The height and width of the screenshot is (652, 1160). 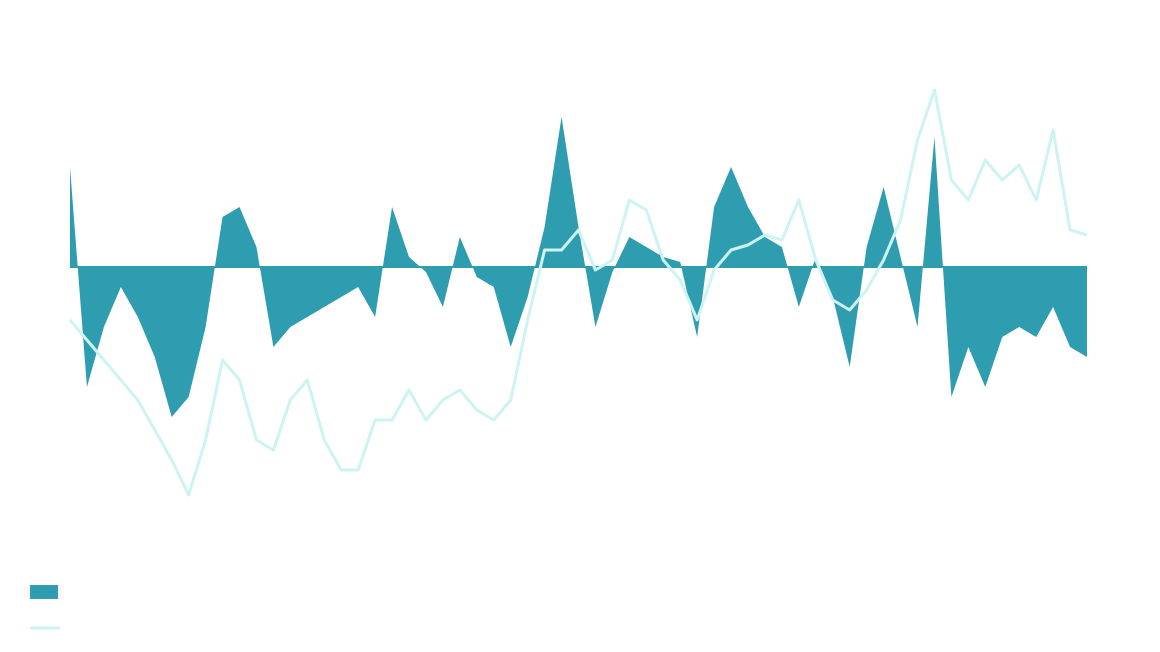 I want to click on legend-swatch, so click(x=44, y=592).